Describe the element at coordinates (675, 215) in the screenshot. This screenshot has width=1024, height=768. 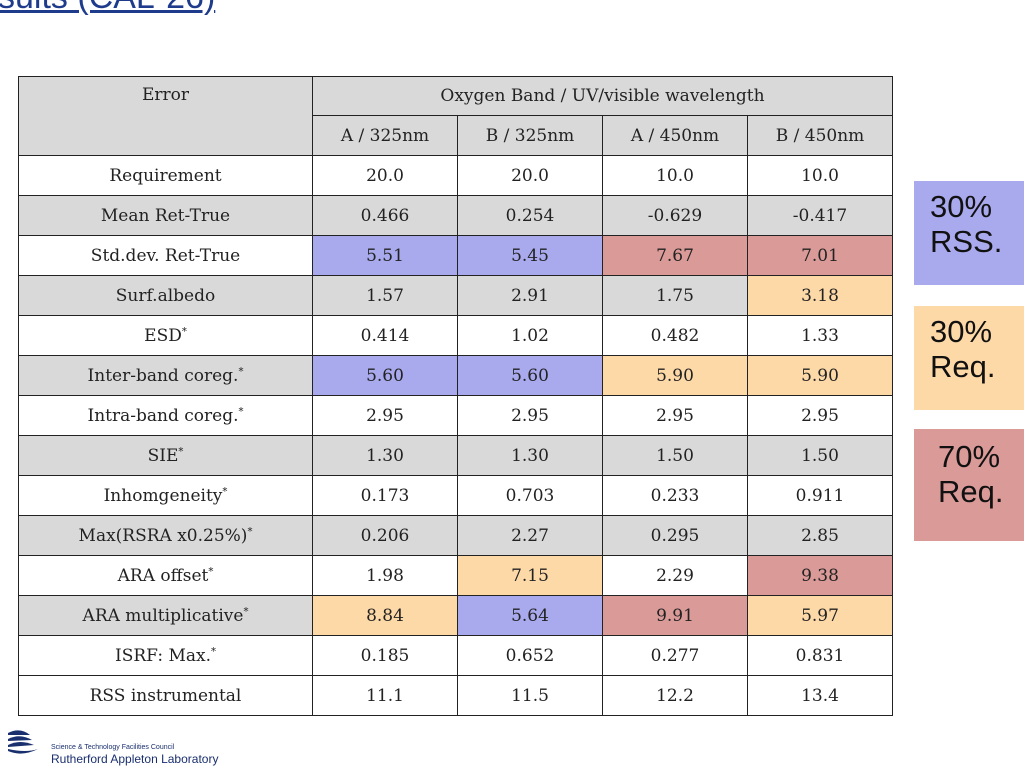
I see `table-cell: -0.629` at that location.